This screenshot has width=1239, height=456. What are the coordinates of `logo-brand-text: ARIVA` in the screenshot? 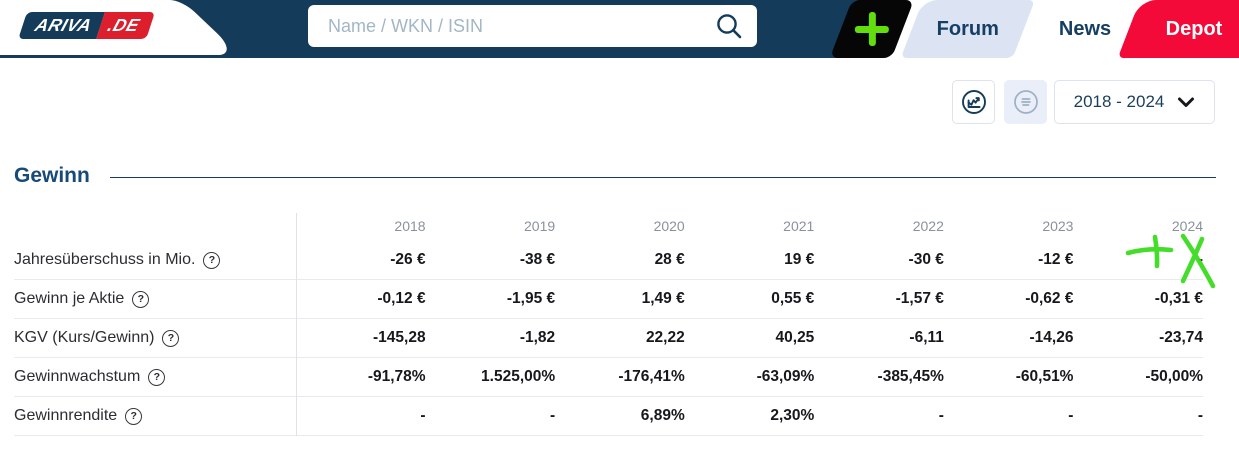 It's located at (61, 25).